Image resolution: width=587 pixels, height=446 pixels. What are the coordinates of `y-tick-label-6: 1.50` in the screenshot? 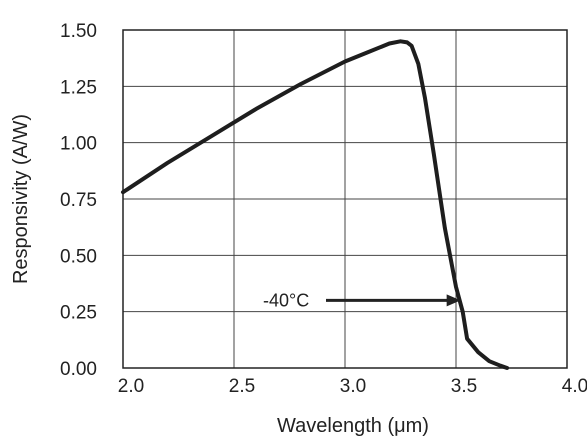 It's located at (78, 31).